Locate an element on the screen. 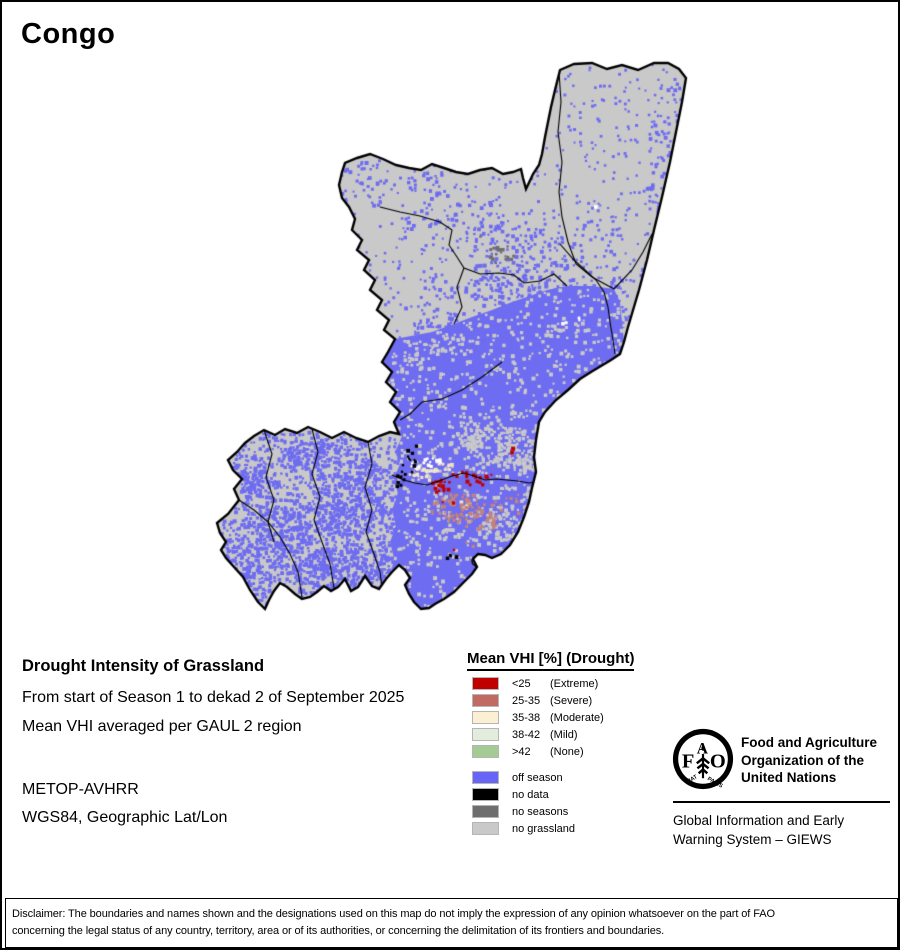 The height and width of the screenshot is (950, 900). legend-row-mild: 38-42 (Mild) is located at coordinates (577, 734).